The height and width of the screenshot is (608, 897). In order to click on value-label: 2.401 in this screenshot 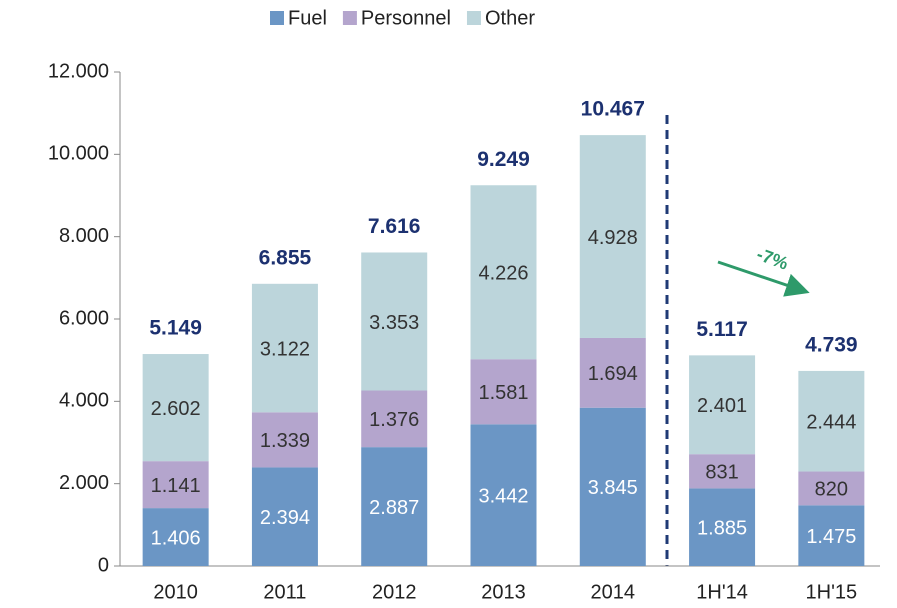, I will do `click(722, 406)`.